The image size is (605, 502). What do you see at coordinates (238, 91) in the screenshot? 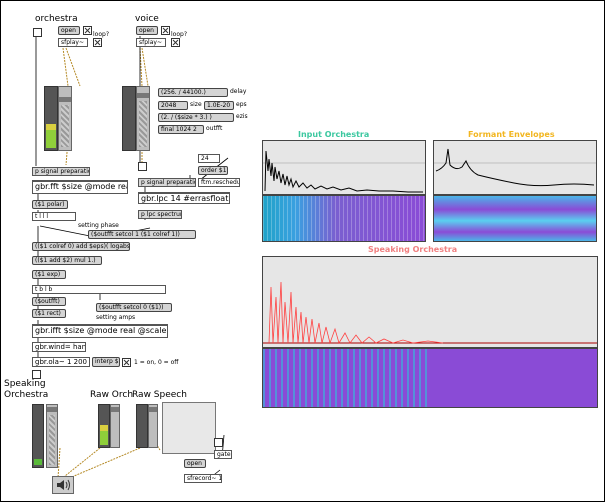
I see `delay-label: delay` at bounding box center [238, 91].